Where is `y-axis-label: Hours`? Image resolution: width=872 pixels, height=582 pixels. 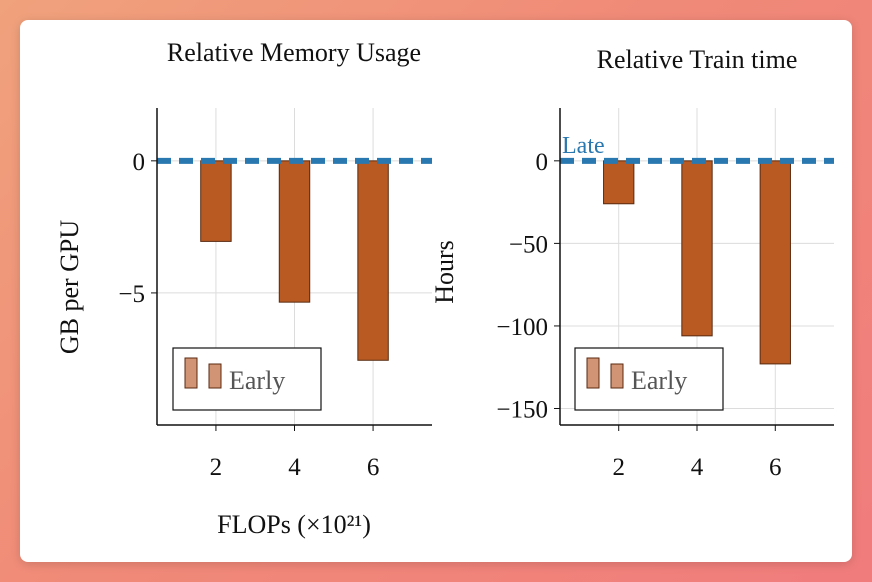 y-axis-label: Hours is located at coordinates (444, 272).